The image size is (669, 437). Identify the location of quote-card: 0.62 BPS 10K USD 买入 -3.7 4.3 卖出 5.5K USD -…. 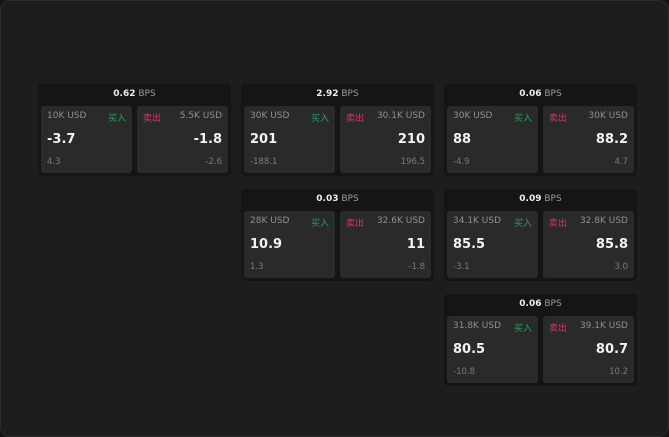
(134, 130).